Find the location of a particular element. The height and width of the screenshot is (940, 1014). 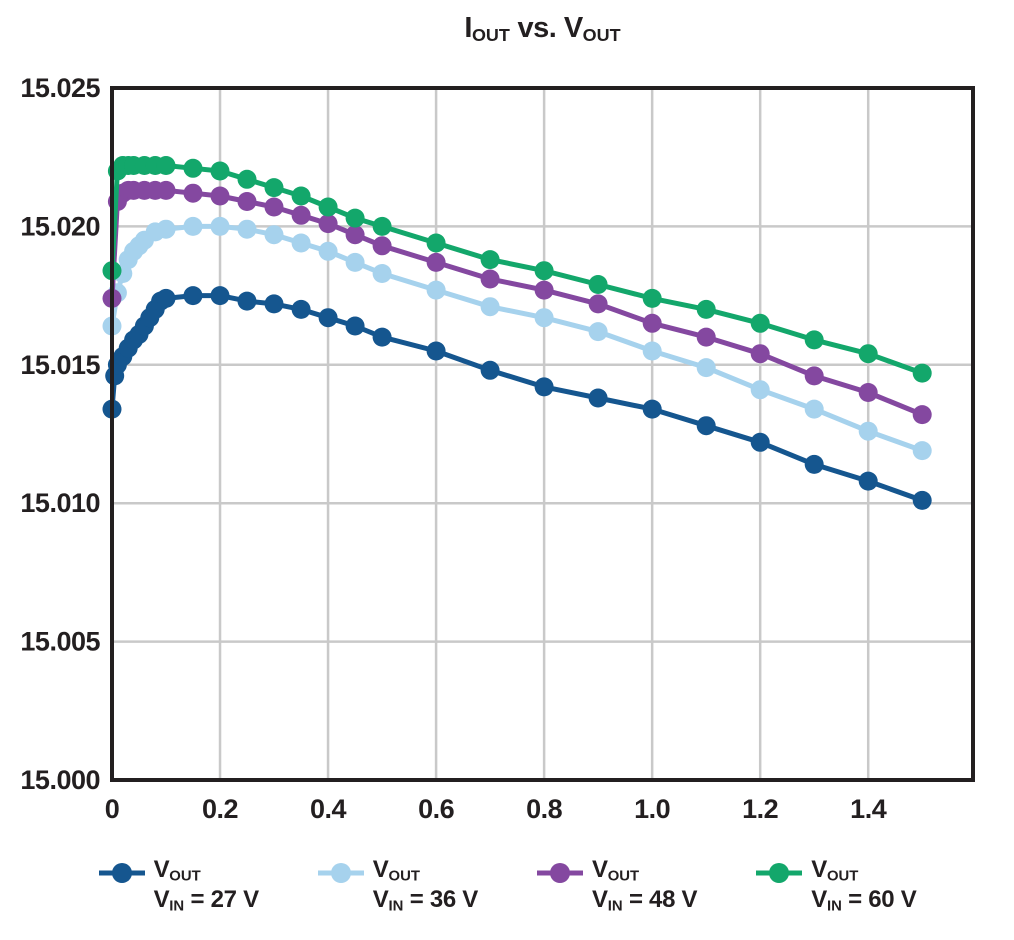

title-text: I is located at coordinates (468, 28).